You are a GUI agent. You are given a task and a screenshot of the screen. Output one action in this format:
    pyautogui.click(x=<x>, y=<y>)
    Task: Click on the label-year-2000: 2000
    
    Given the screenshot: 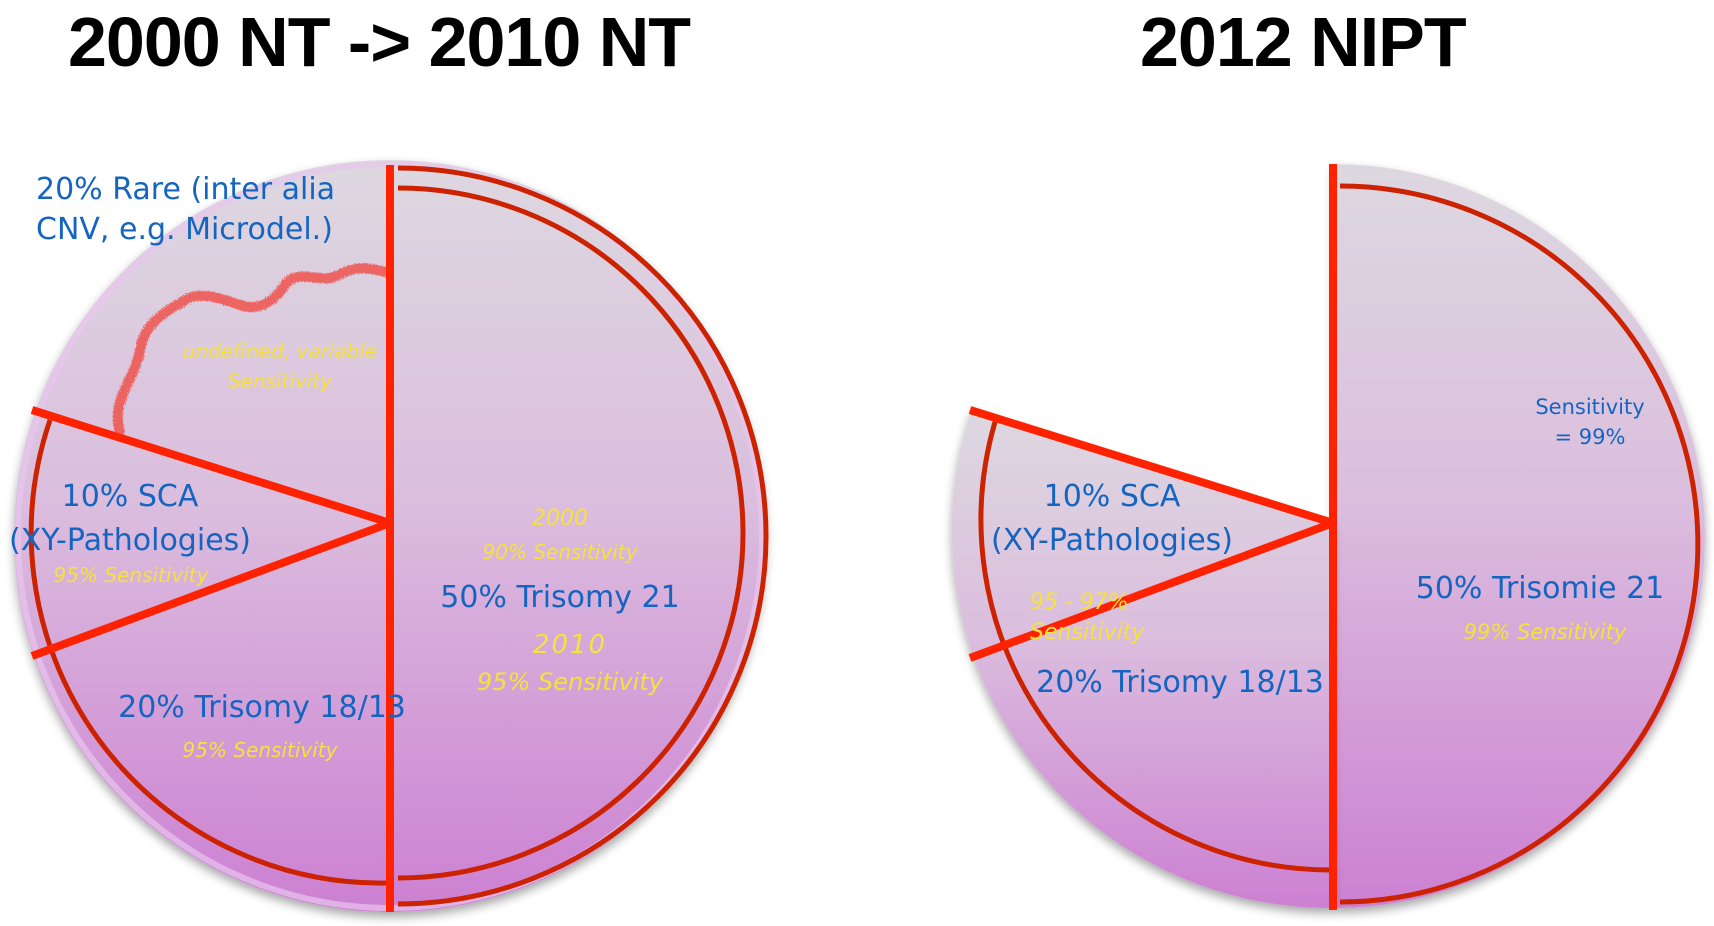 What is the action you would take?
    pyautogui.click(x=560, y=518)
    